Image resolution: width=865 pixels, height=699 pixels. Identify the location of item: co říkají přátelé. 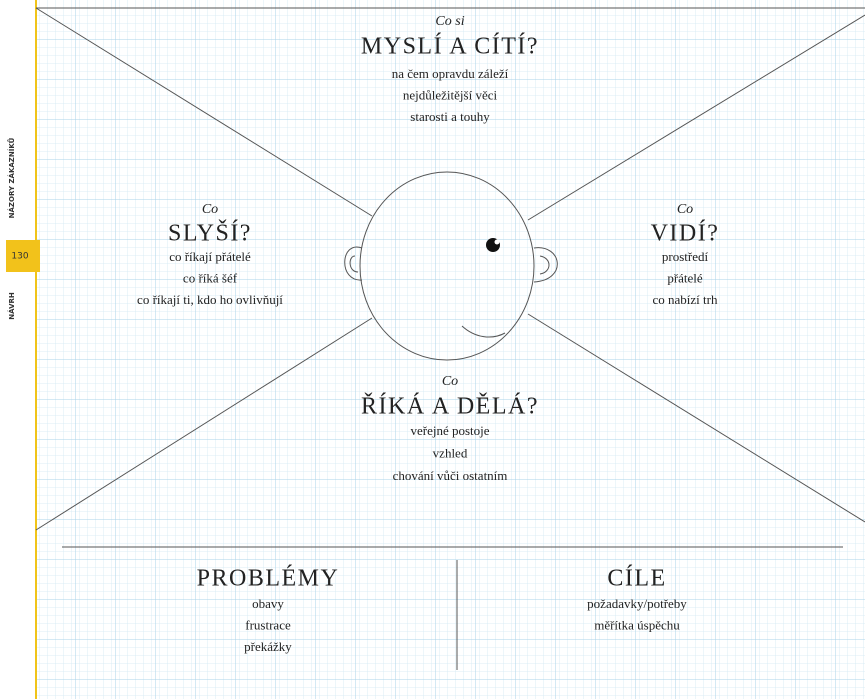
(210, 256).